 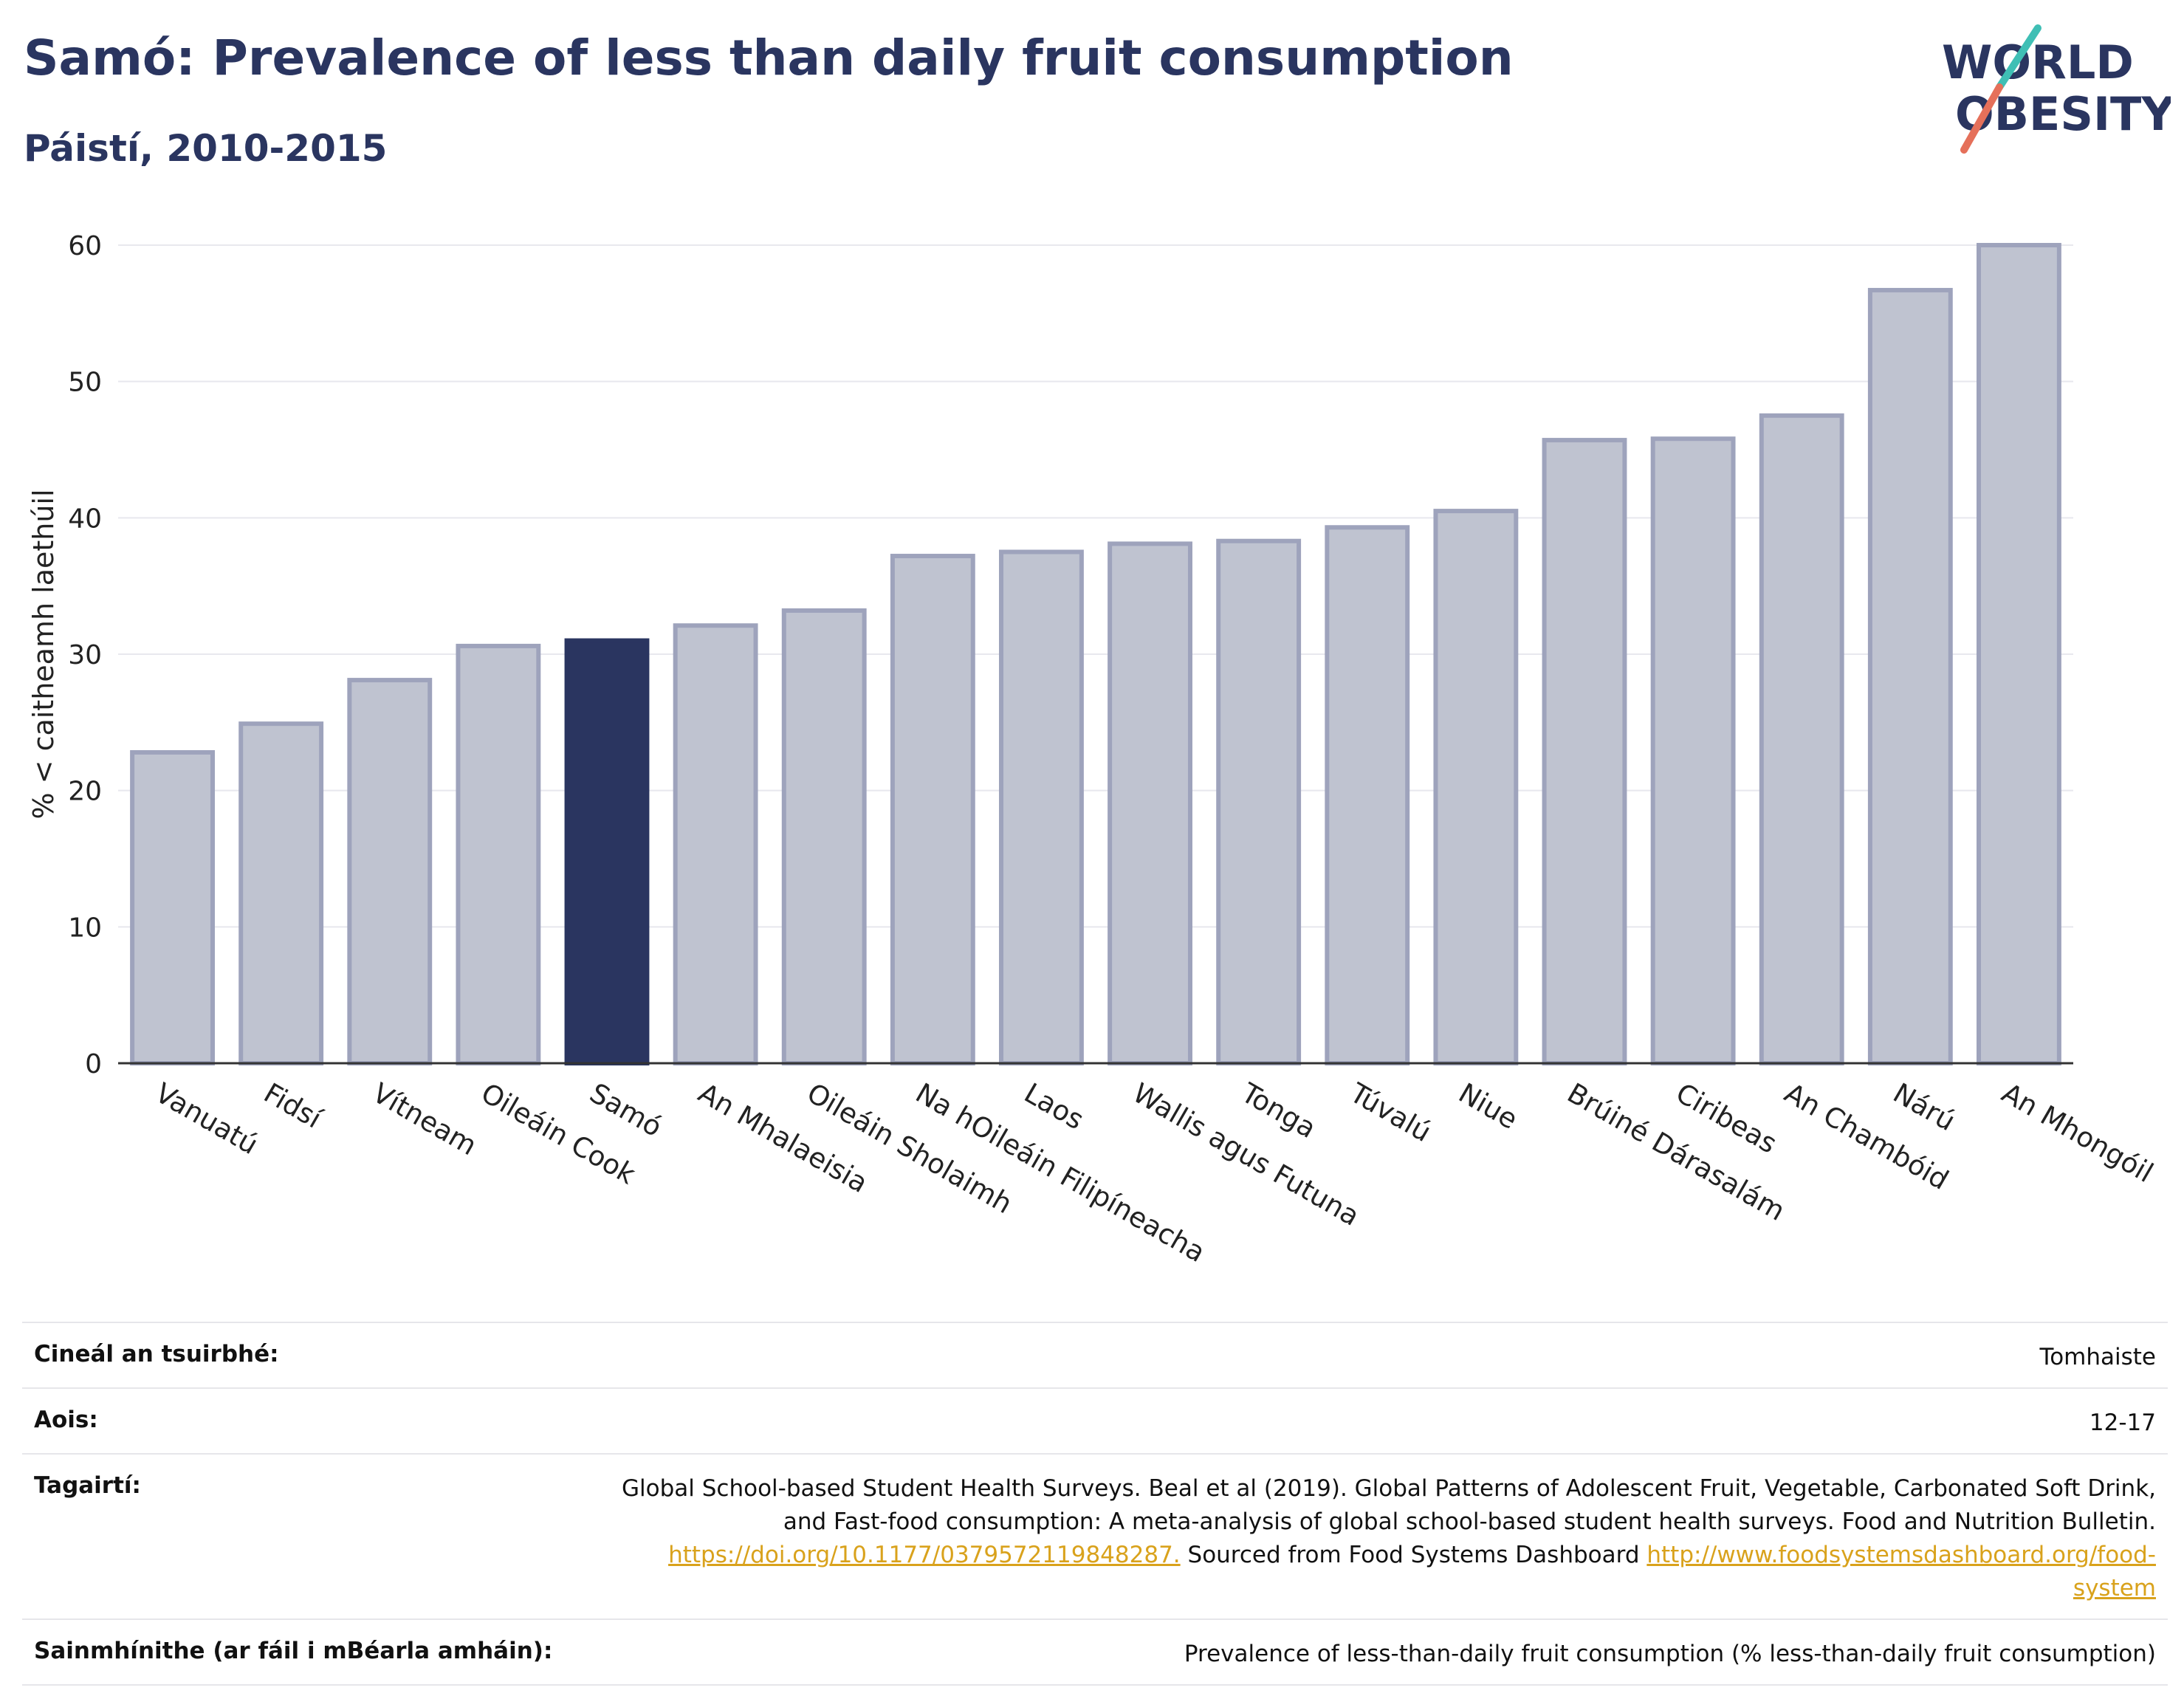 I want to click on y-tick-label: 30, so click(x=85, y=655).